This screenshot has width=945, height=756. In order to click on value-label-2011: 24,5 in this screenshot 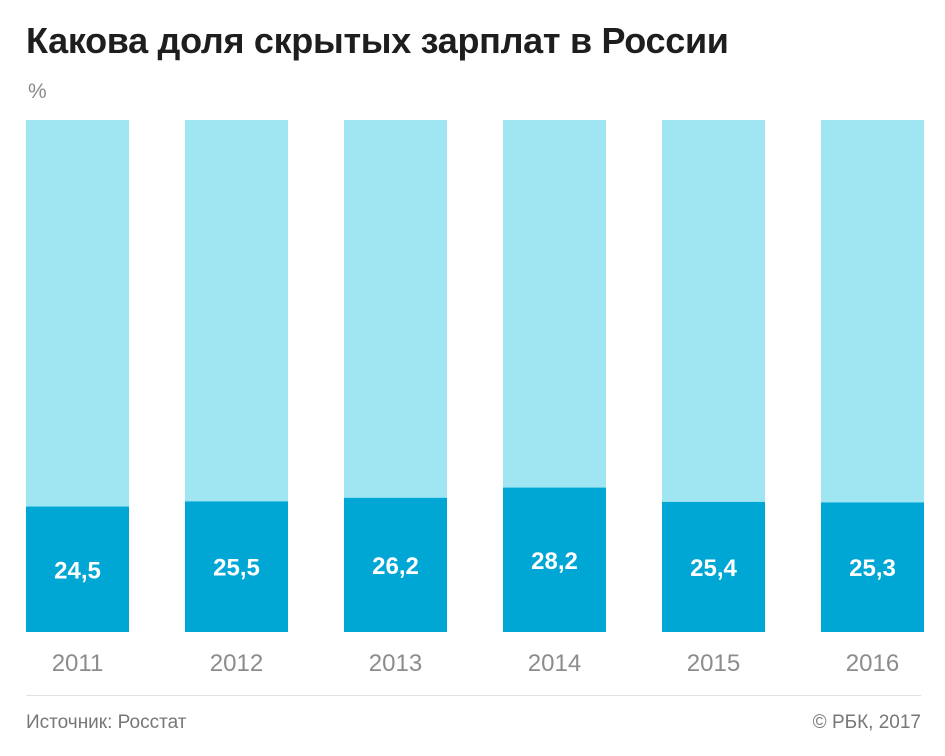, I will do `click(77, 570)`.